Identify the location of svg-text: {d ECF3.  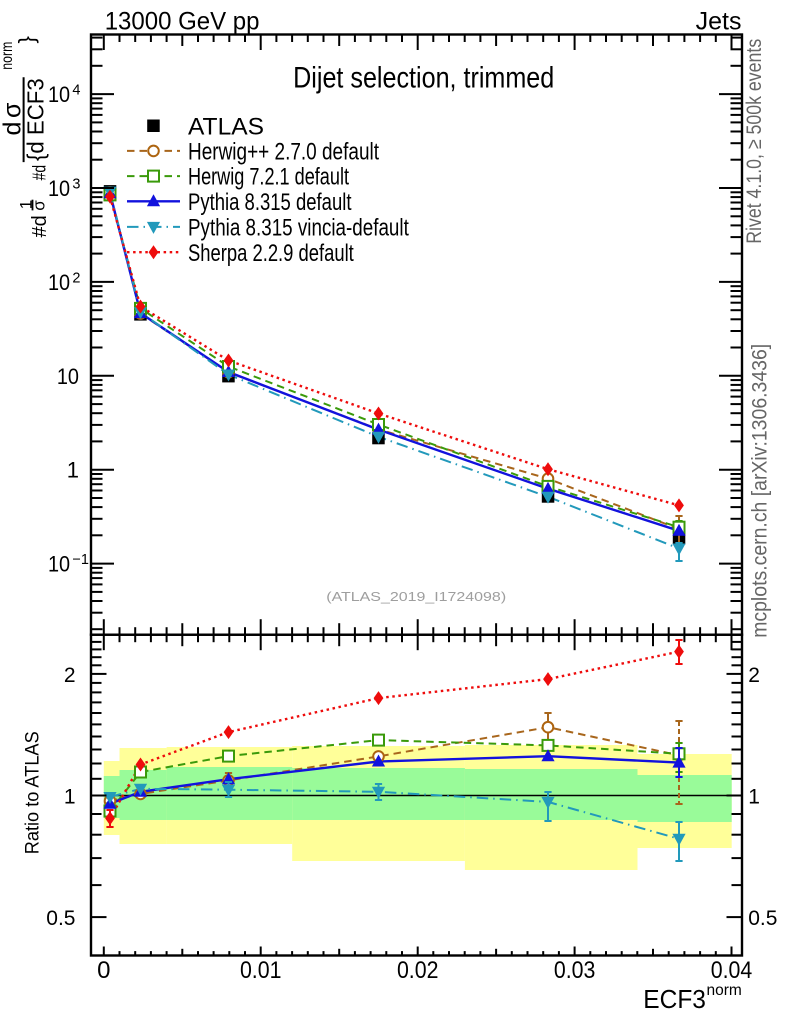
(35, 119).